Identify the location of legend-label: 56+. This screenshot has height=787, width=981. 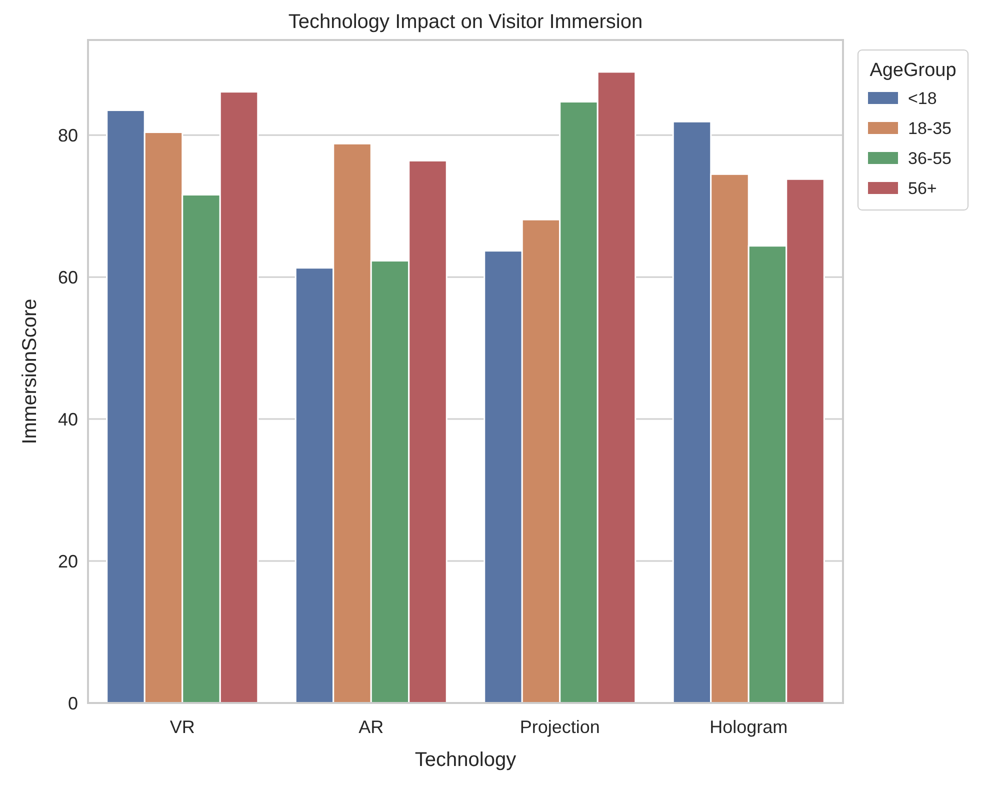
(922, 188).